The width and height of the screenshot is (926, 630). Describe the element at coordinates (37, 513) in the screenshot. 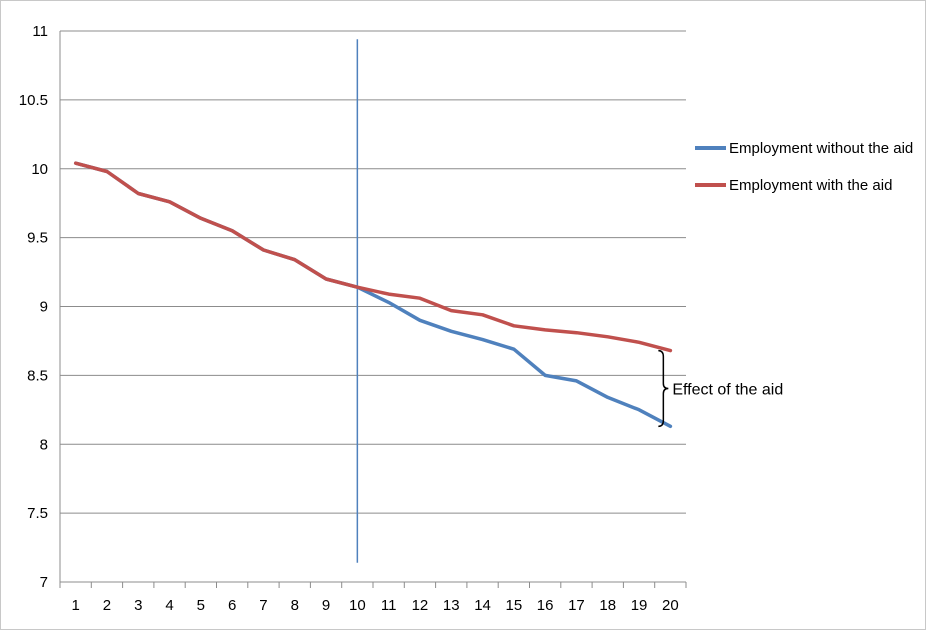

I see `y-tick-label: 7.5` at that location.